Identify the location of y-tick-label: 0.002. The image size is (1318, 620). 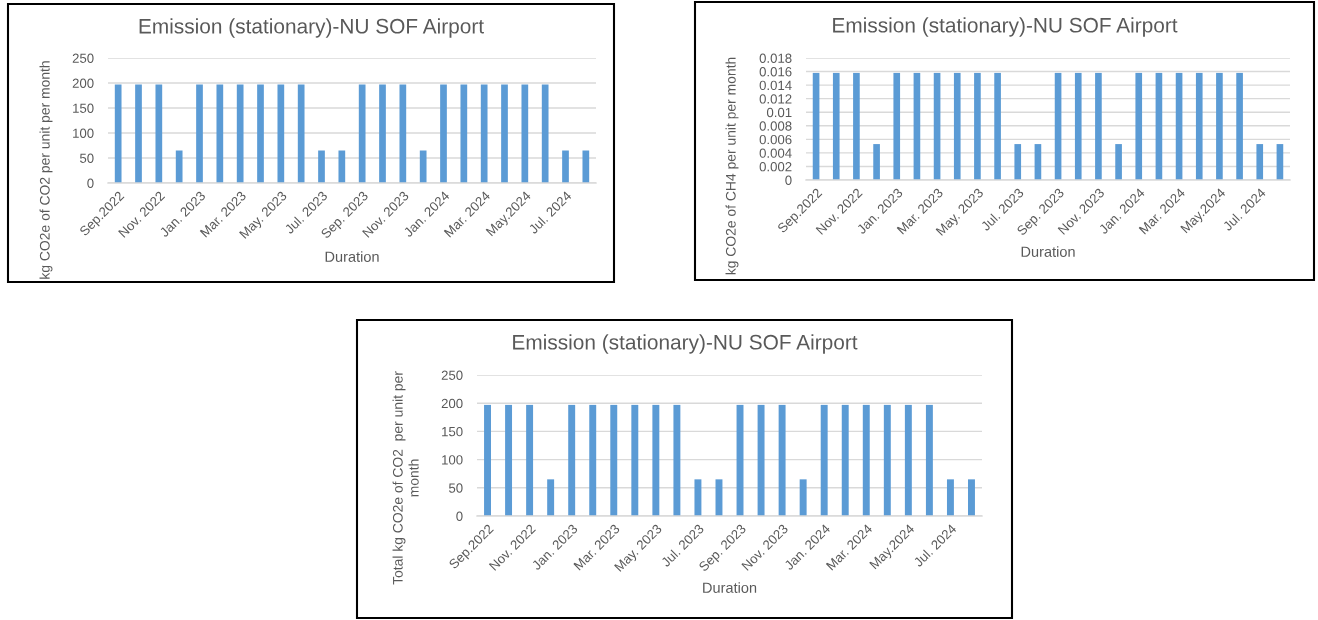
(775, 167).